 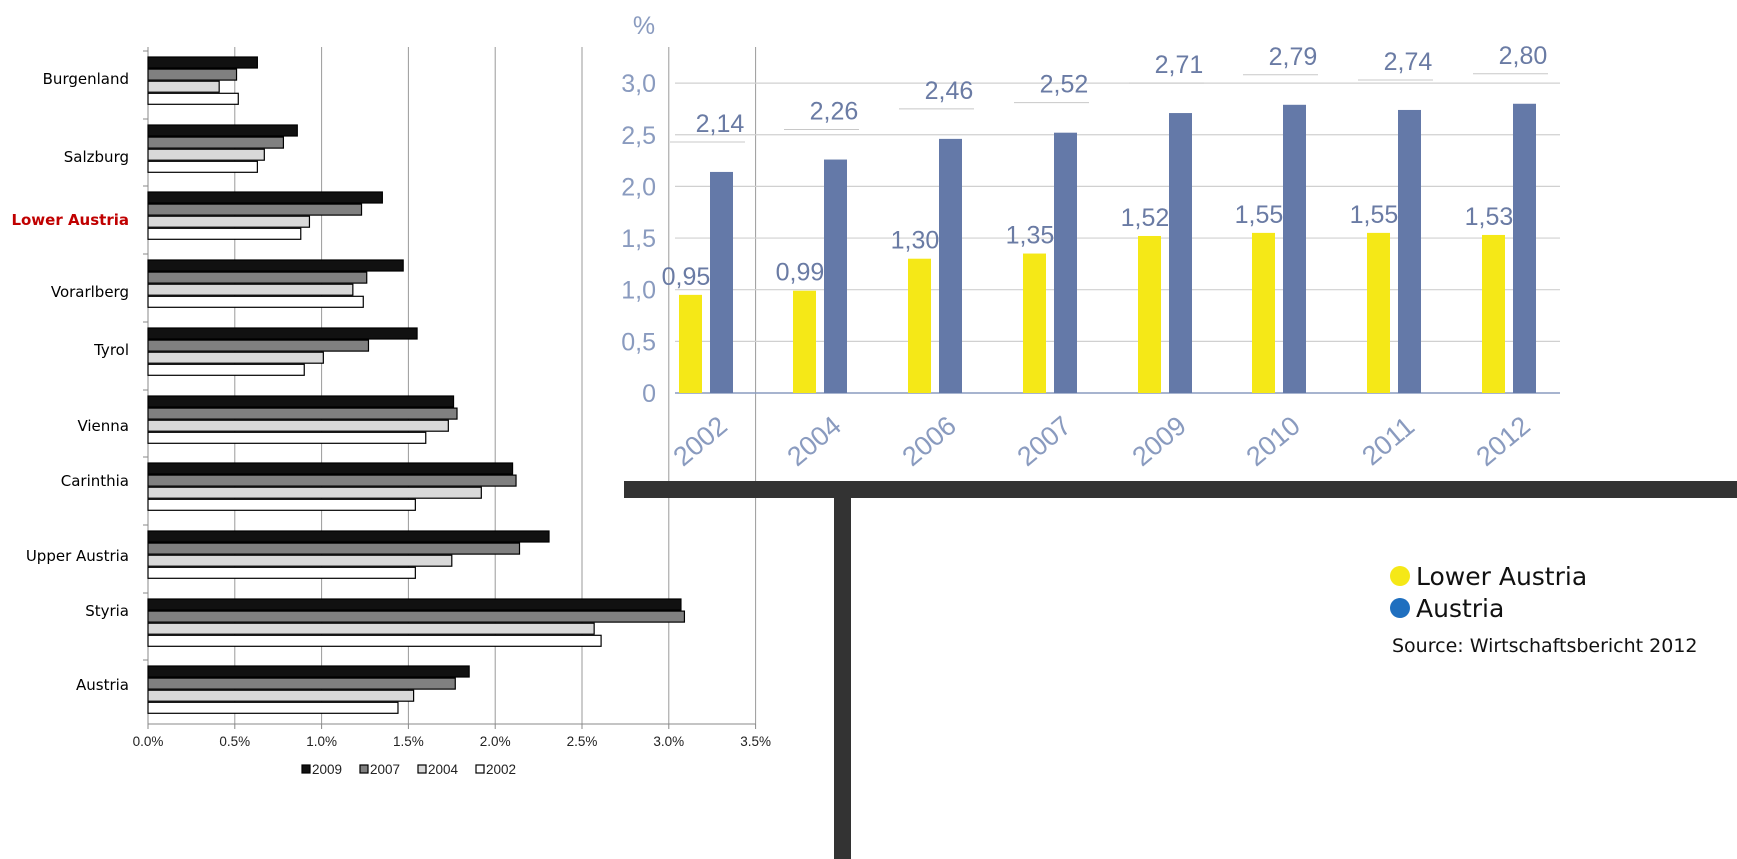 I want to click on x-tick-label-2009: 2009, so click(x=1159, y=441).